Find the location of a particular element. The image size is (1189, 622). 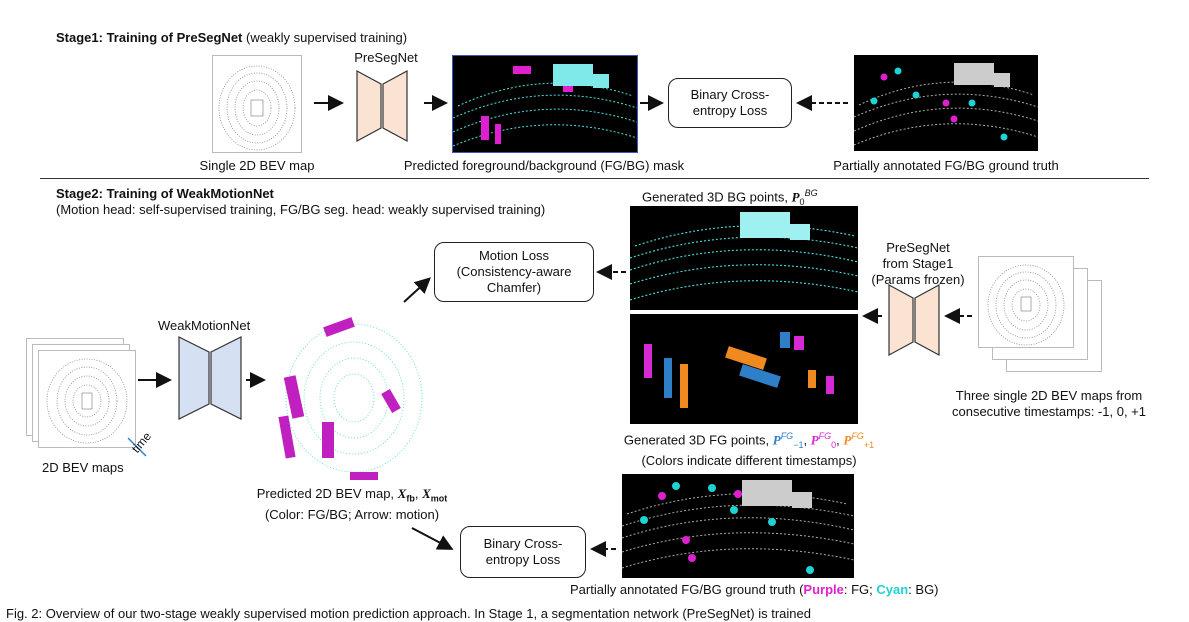

stage1-mask-points is located at coordinates (545, 105).